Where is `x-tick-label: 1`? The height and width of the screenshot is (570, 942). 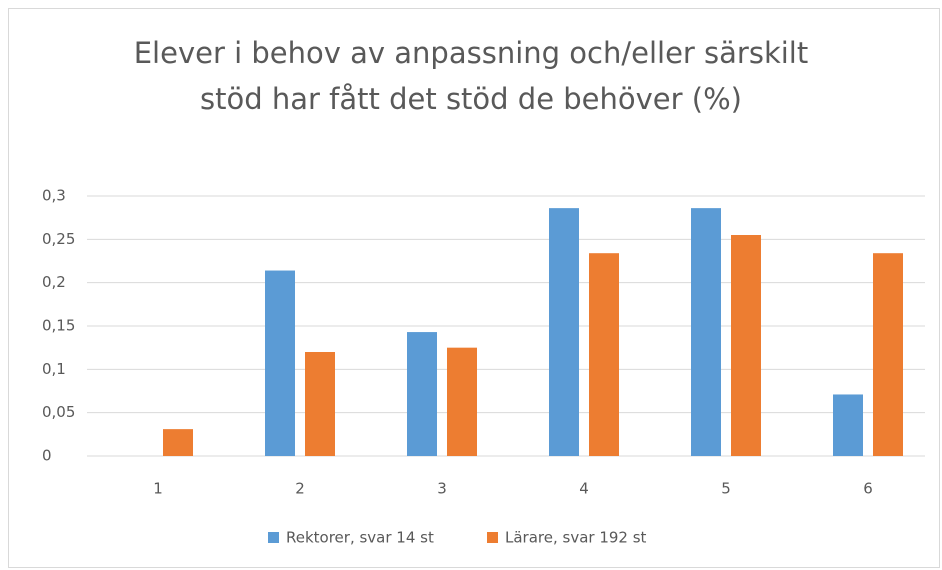 x-tick-label: 1 is located at coordinates (158, 489).